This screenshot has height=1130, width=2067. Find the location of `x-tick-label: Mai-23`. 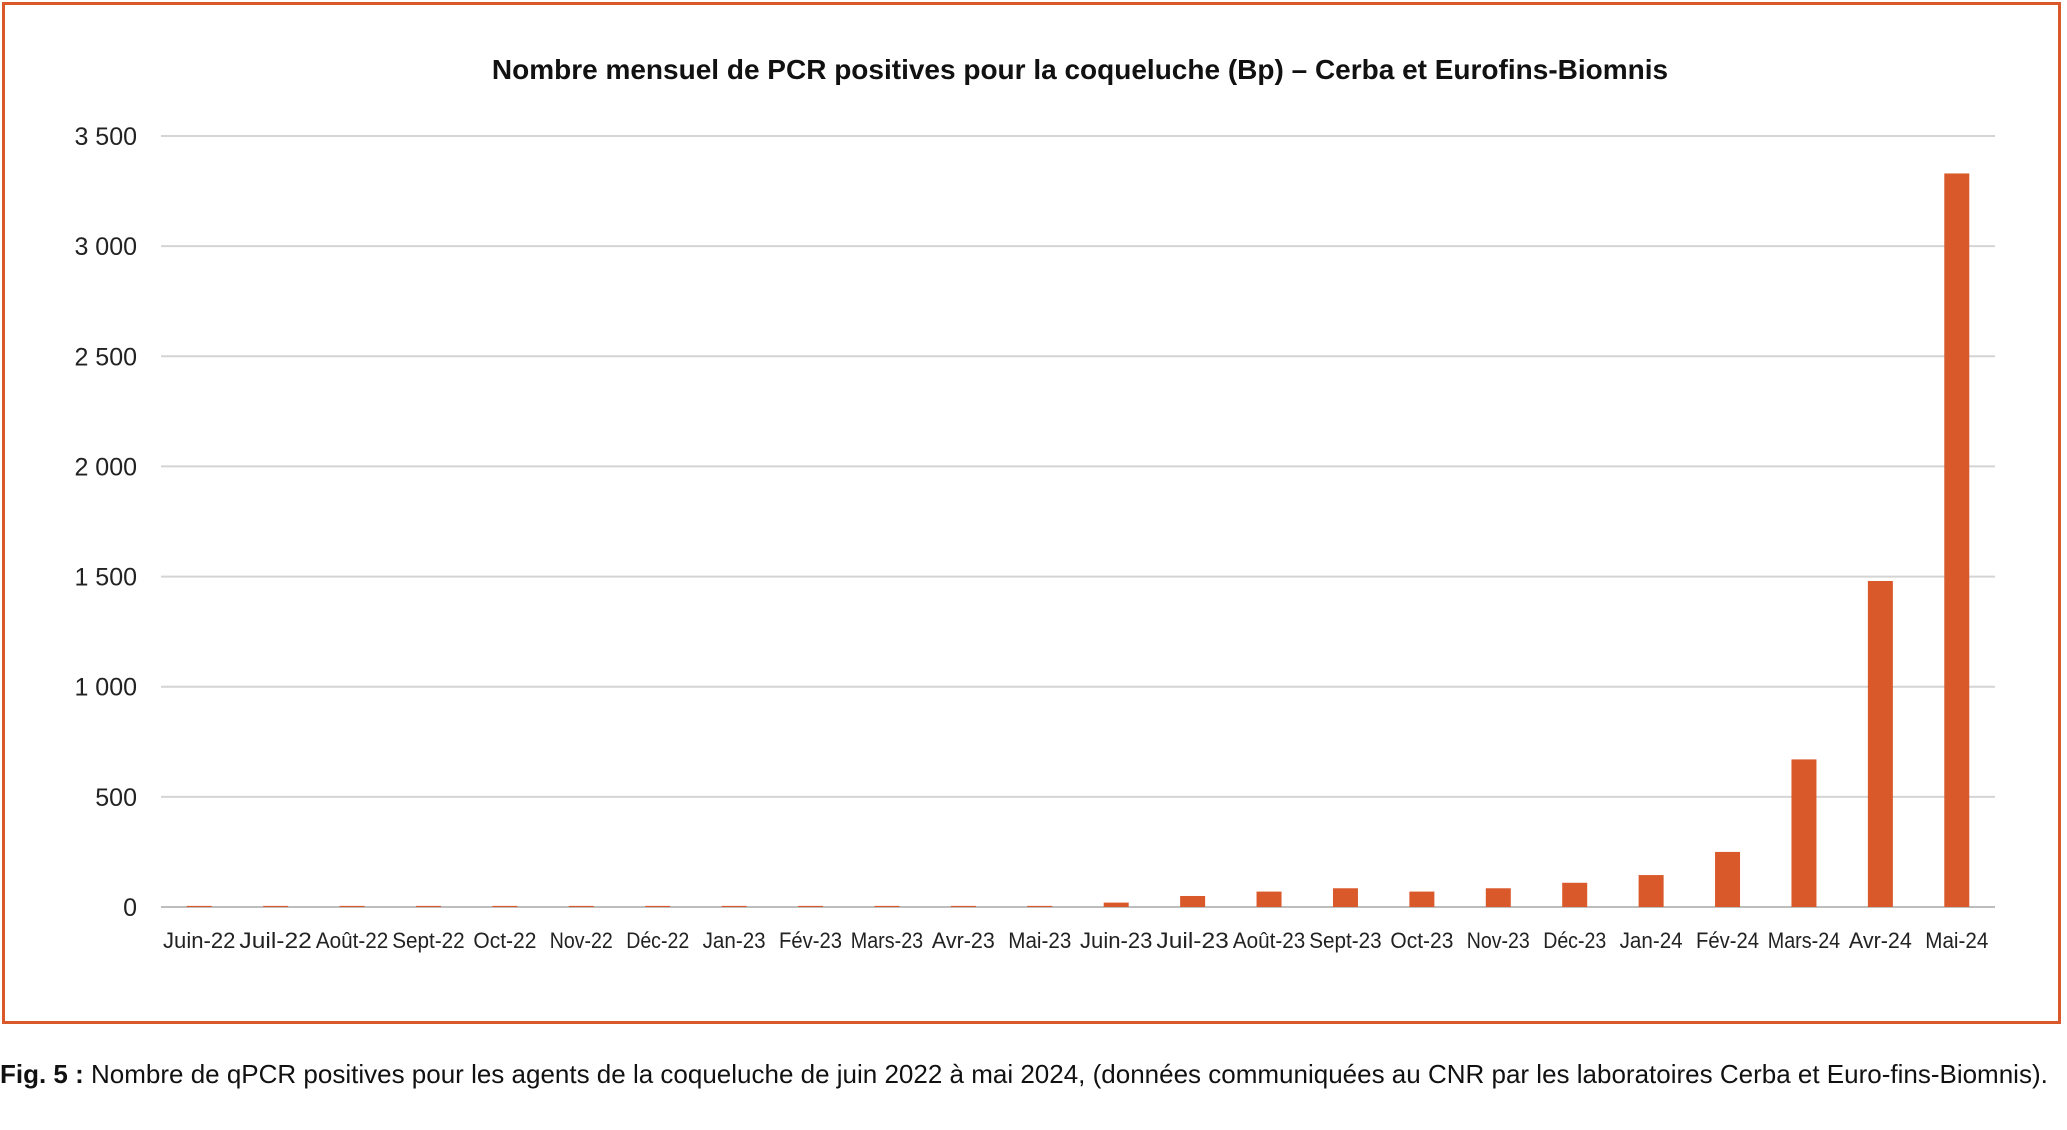

x-tick-label: Mai-23 is located at coordinates (1039, 940).